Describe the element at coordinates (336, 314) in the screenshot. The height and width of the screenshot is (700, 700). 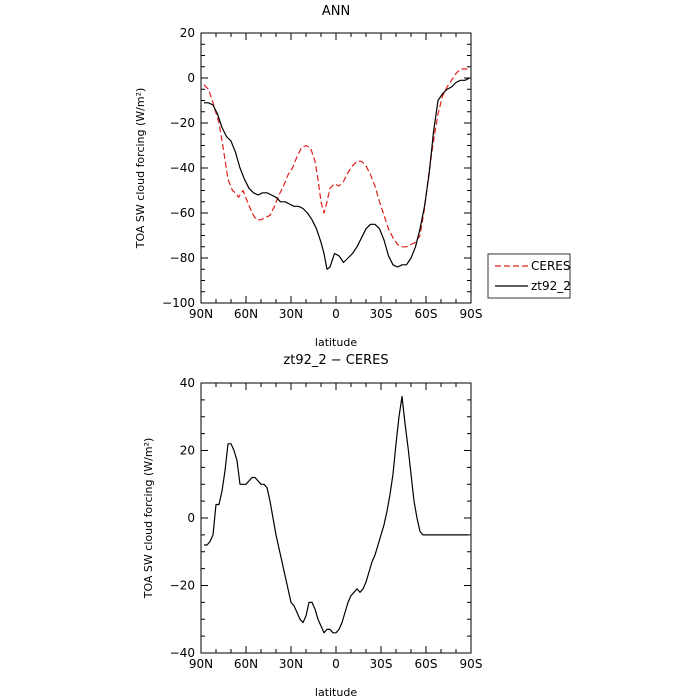
I see `top-x-tick-label: 0` at that location.